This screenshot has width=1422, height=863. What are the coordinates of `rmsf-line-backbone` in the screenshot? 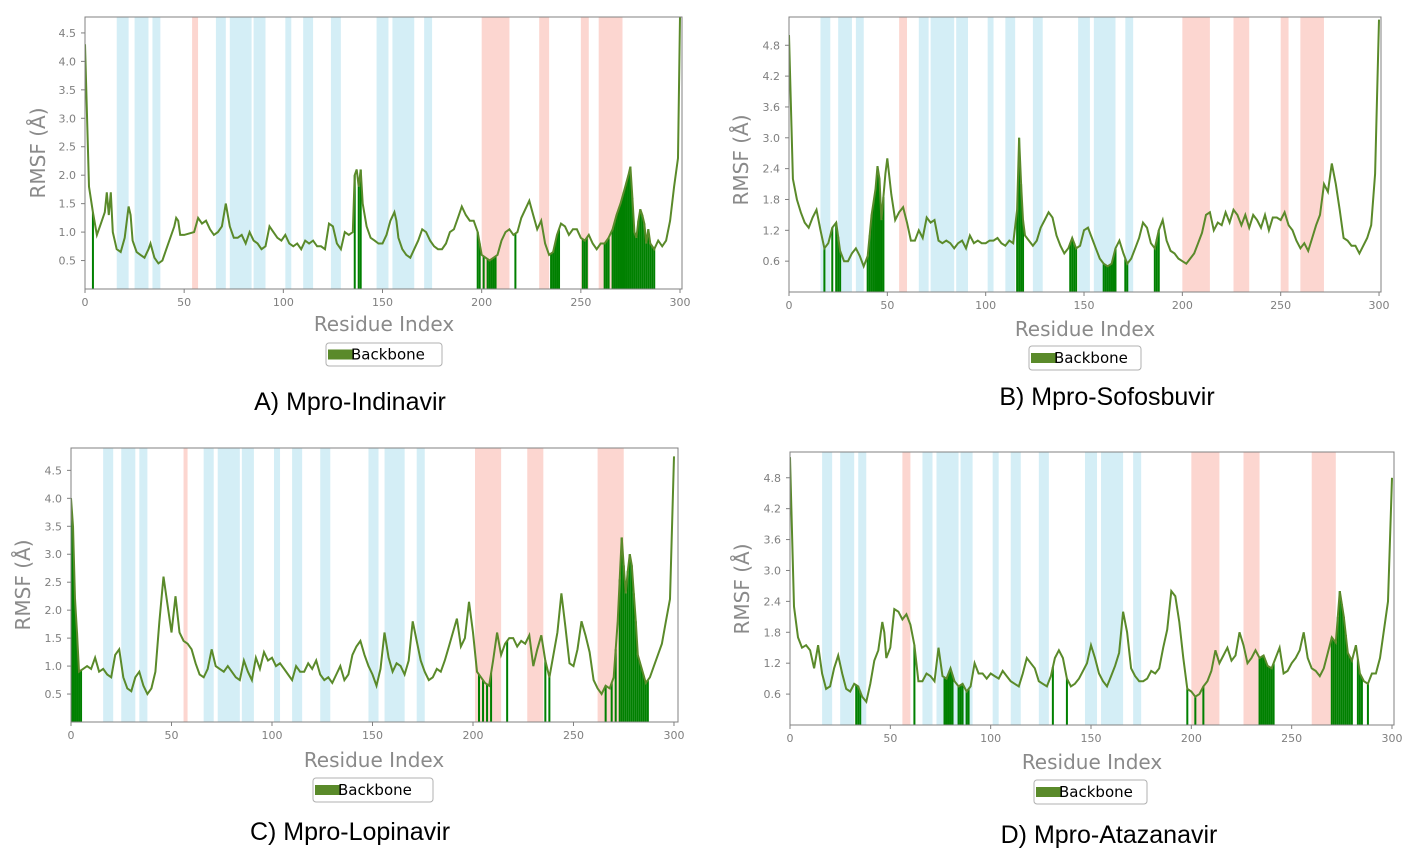 It's located at (373, 576).